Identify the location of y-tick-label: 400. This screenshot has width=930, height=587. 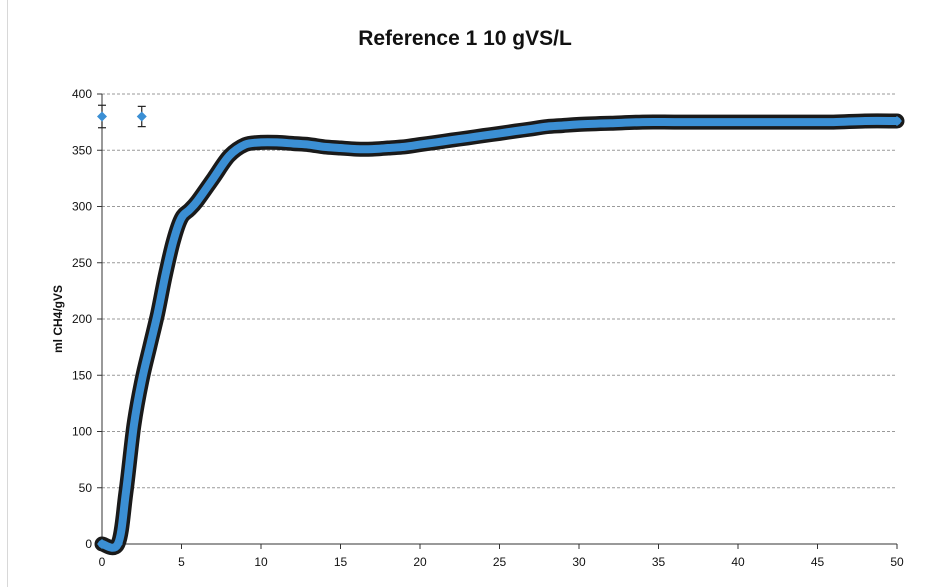
(82, 94).